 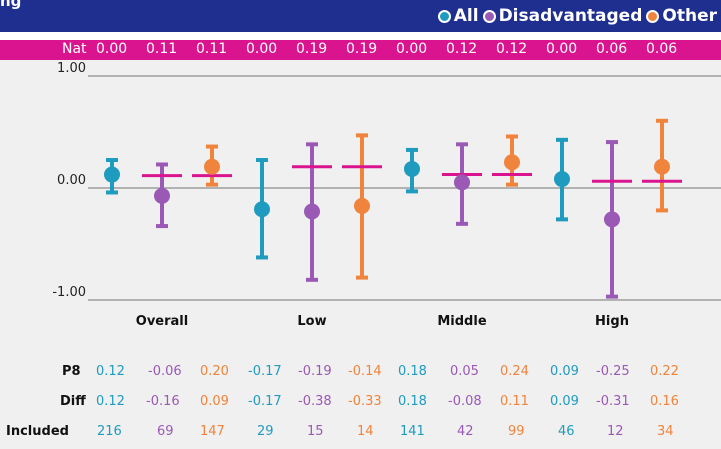 What do you see at coordinates (212, 431) in the screenshot?
I see `stats-cell: 147` at bounding box center [212, 431].